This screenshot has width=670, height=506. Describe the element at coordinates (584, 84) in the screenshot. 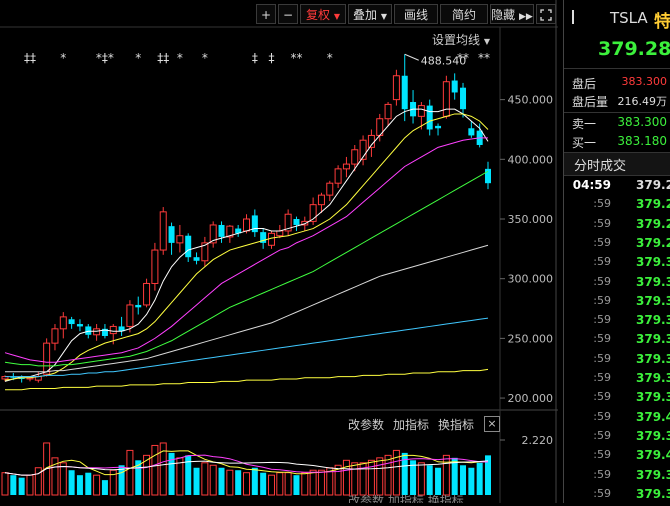

I see `after-hours-label: 盘后` at that location.